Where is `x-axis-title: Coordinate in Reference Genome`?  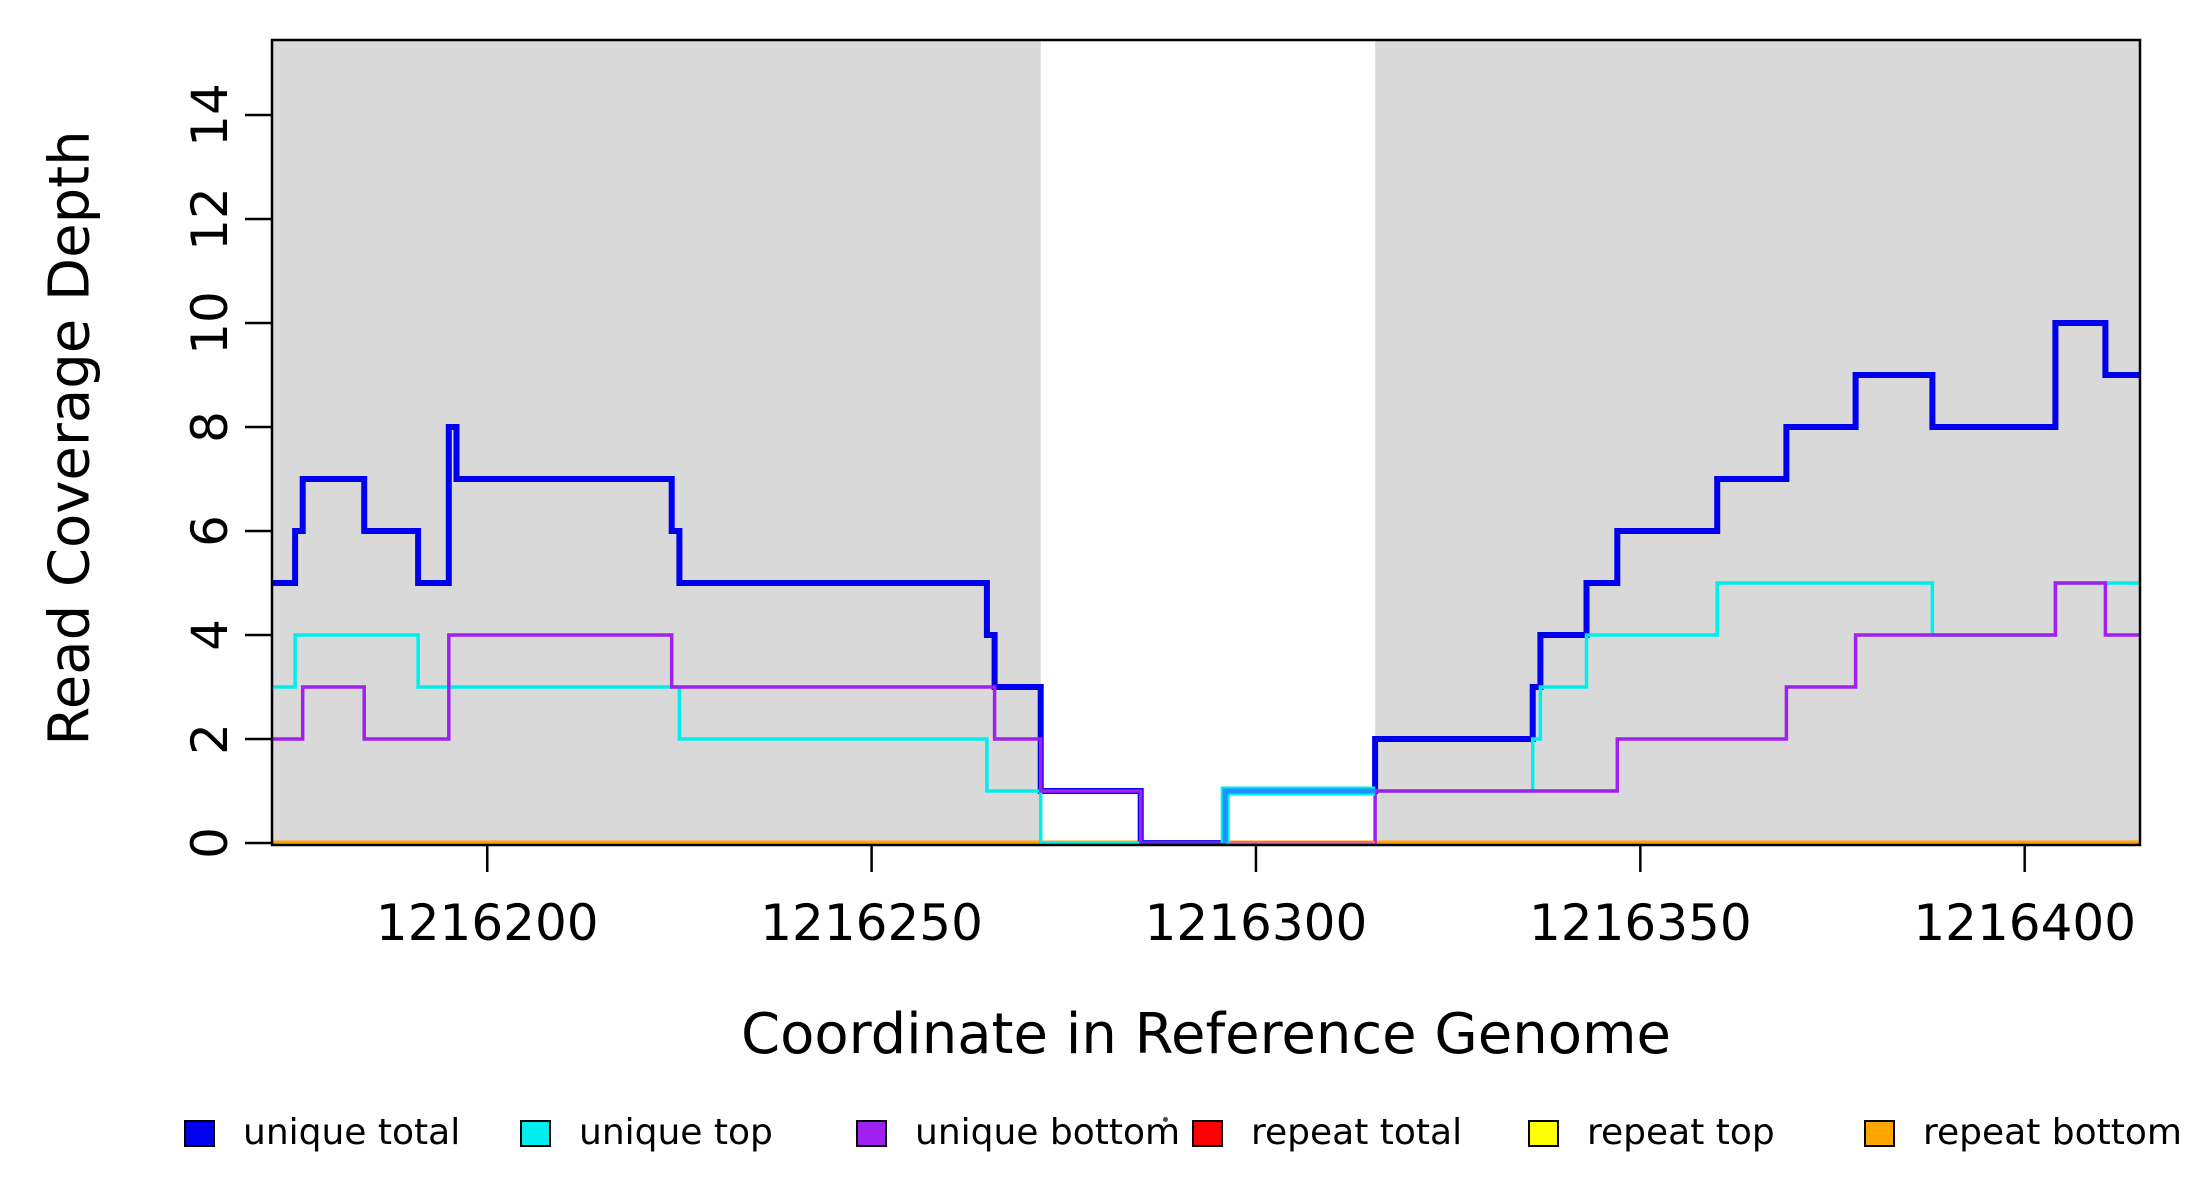
x-axis-title: Coordinate in Reference Genome is located at coordinates (1206, 1034).